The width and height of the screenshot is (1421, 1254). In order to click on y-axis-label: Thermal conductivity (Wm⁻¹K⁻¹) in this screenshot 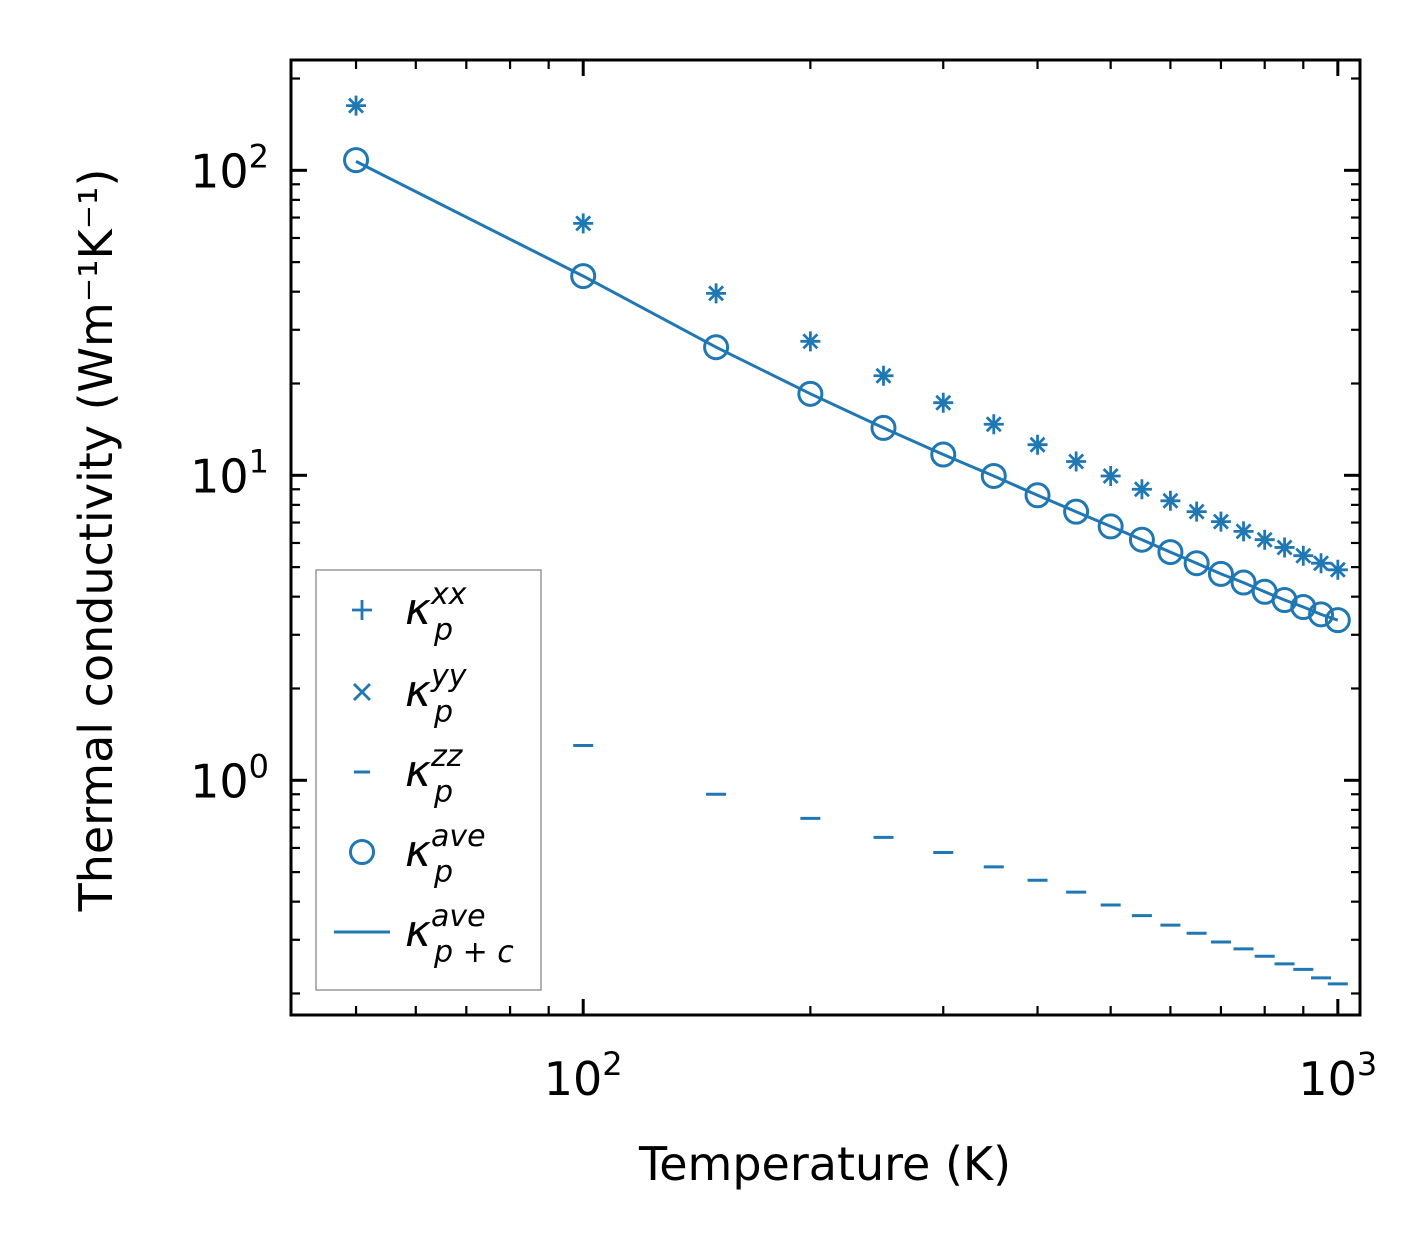, I will do `click(96, 541)`.